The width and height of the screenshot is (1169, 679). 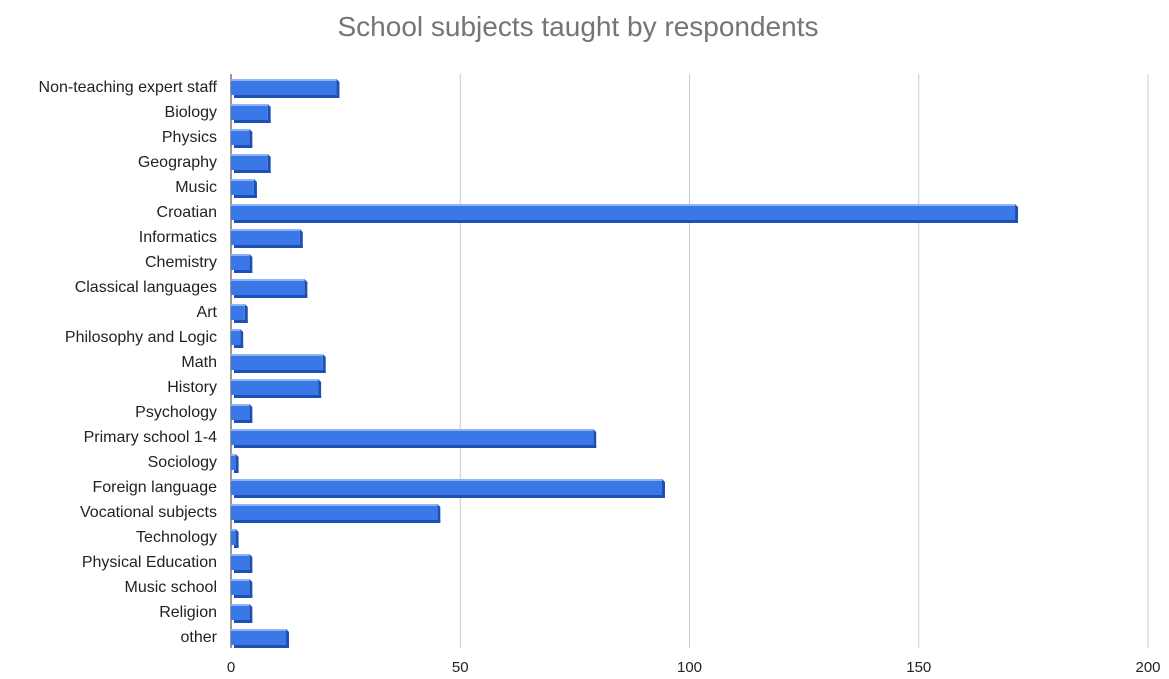 What do you see at coordinates (689, 667) in the screenshot?
I see `x-tick-label: 100` at bounding box center [689, 667].